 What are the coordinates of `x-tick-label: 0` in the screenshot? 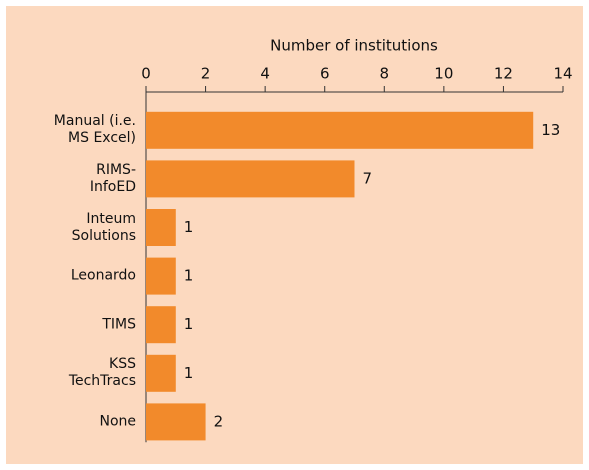 It's located at (146, 74).